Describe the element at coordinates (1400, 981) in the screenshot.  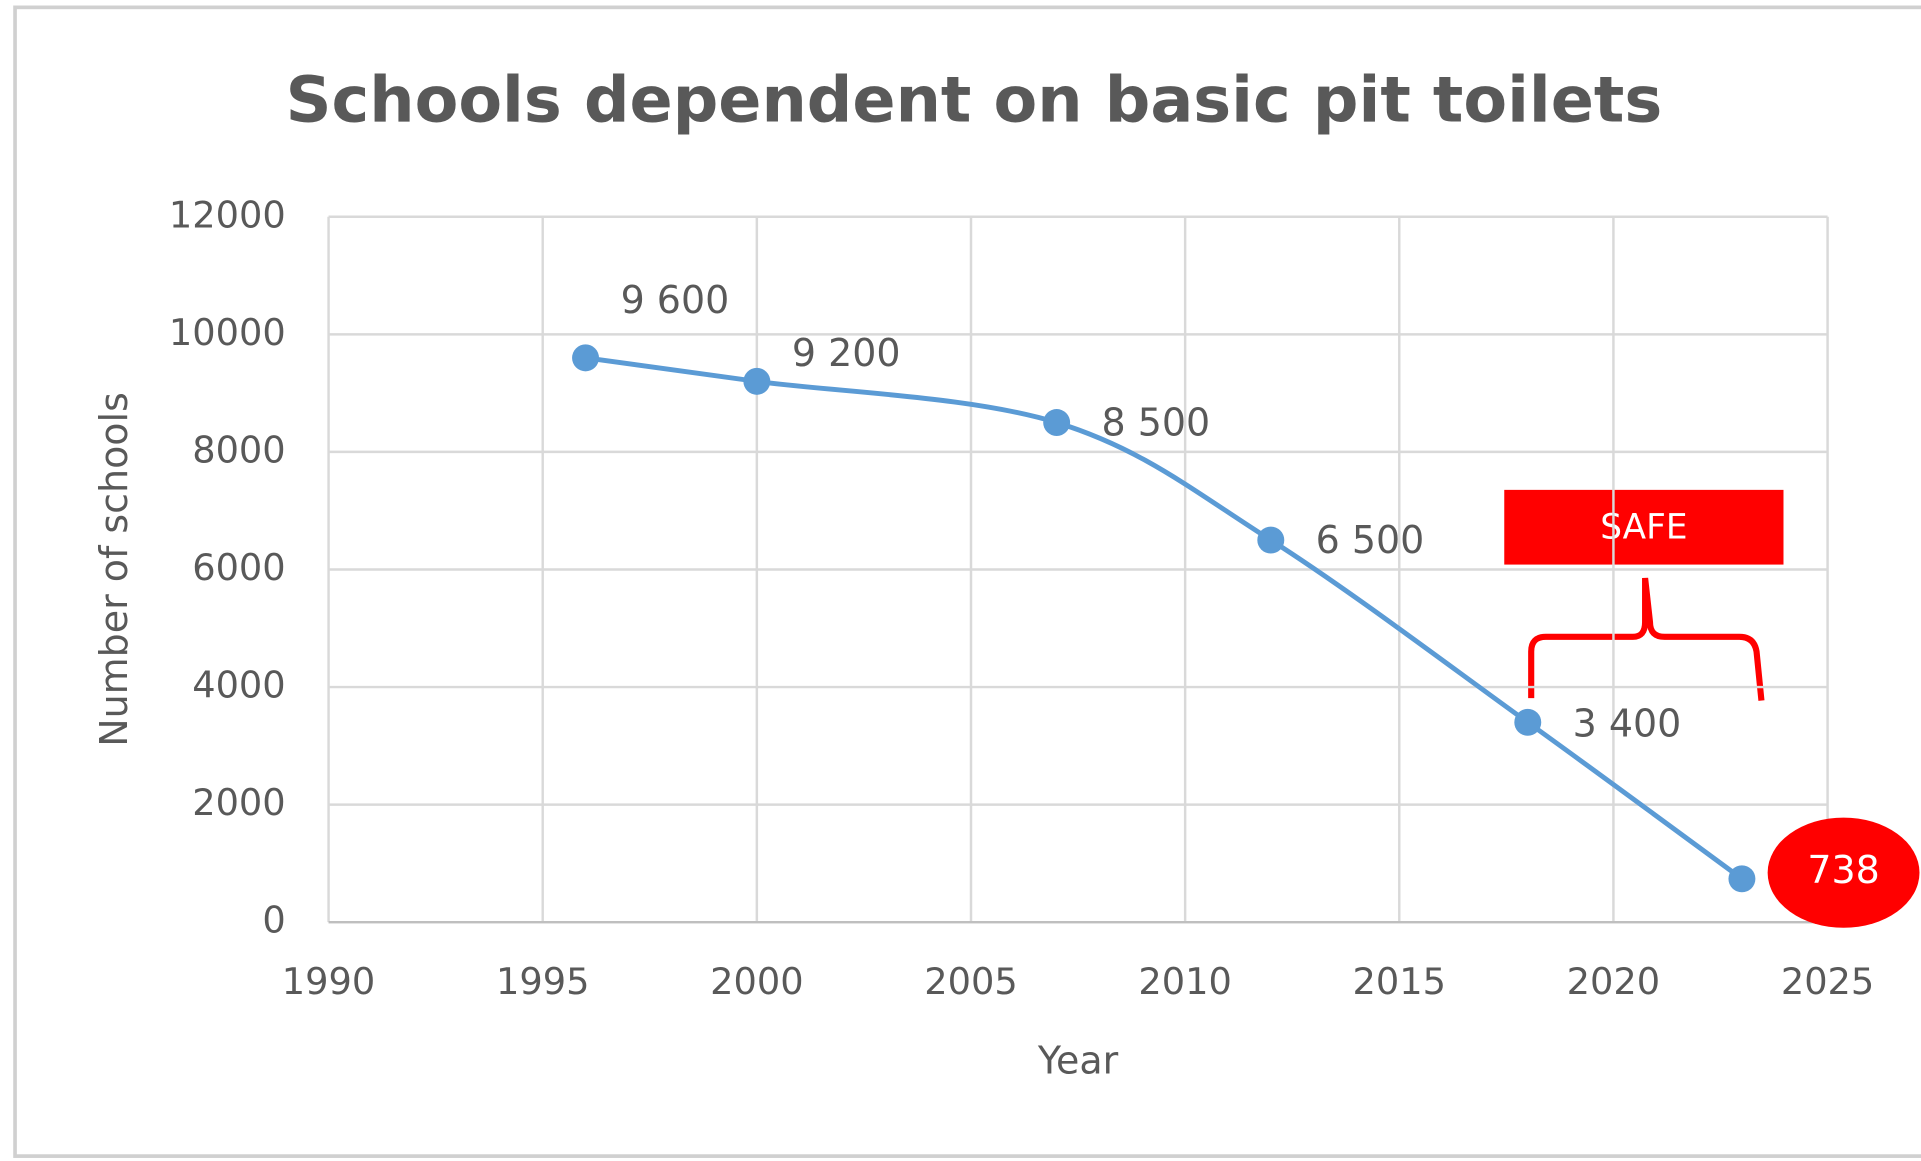
I see `x-tick-label: 2015` at that location.